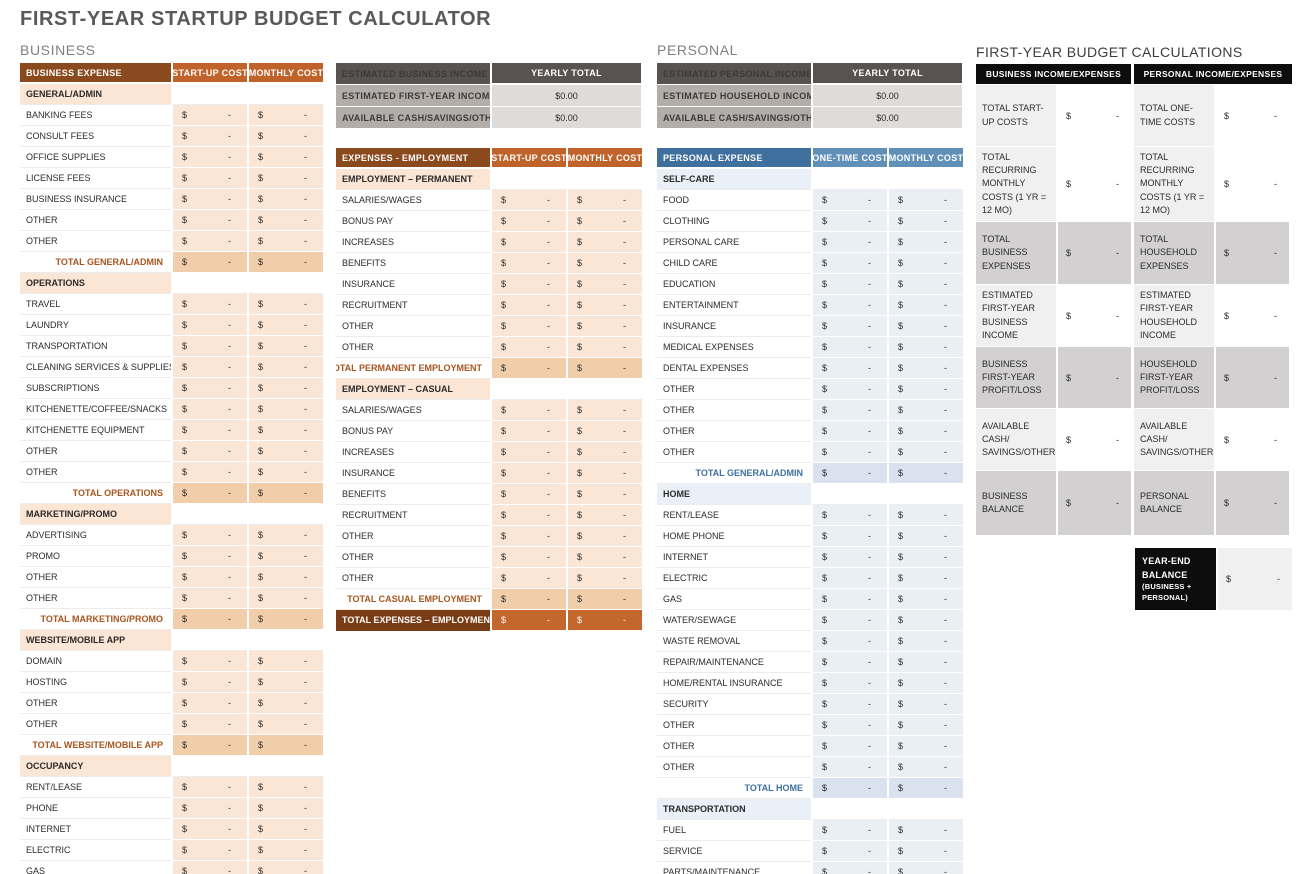 This screenshot has height=874, width=1315. I want to click on year-end-balance-value-cell: $ -, so click(1255, 579).